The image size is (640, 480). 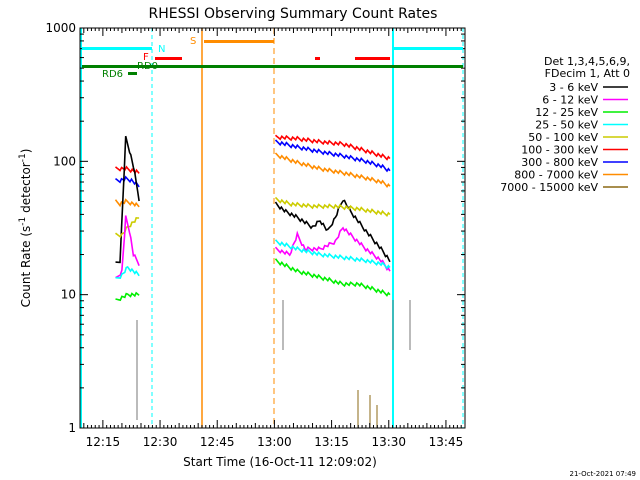 I want to click on y-tick-label-2: 10, so click(x=68, y=295).